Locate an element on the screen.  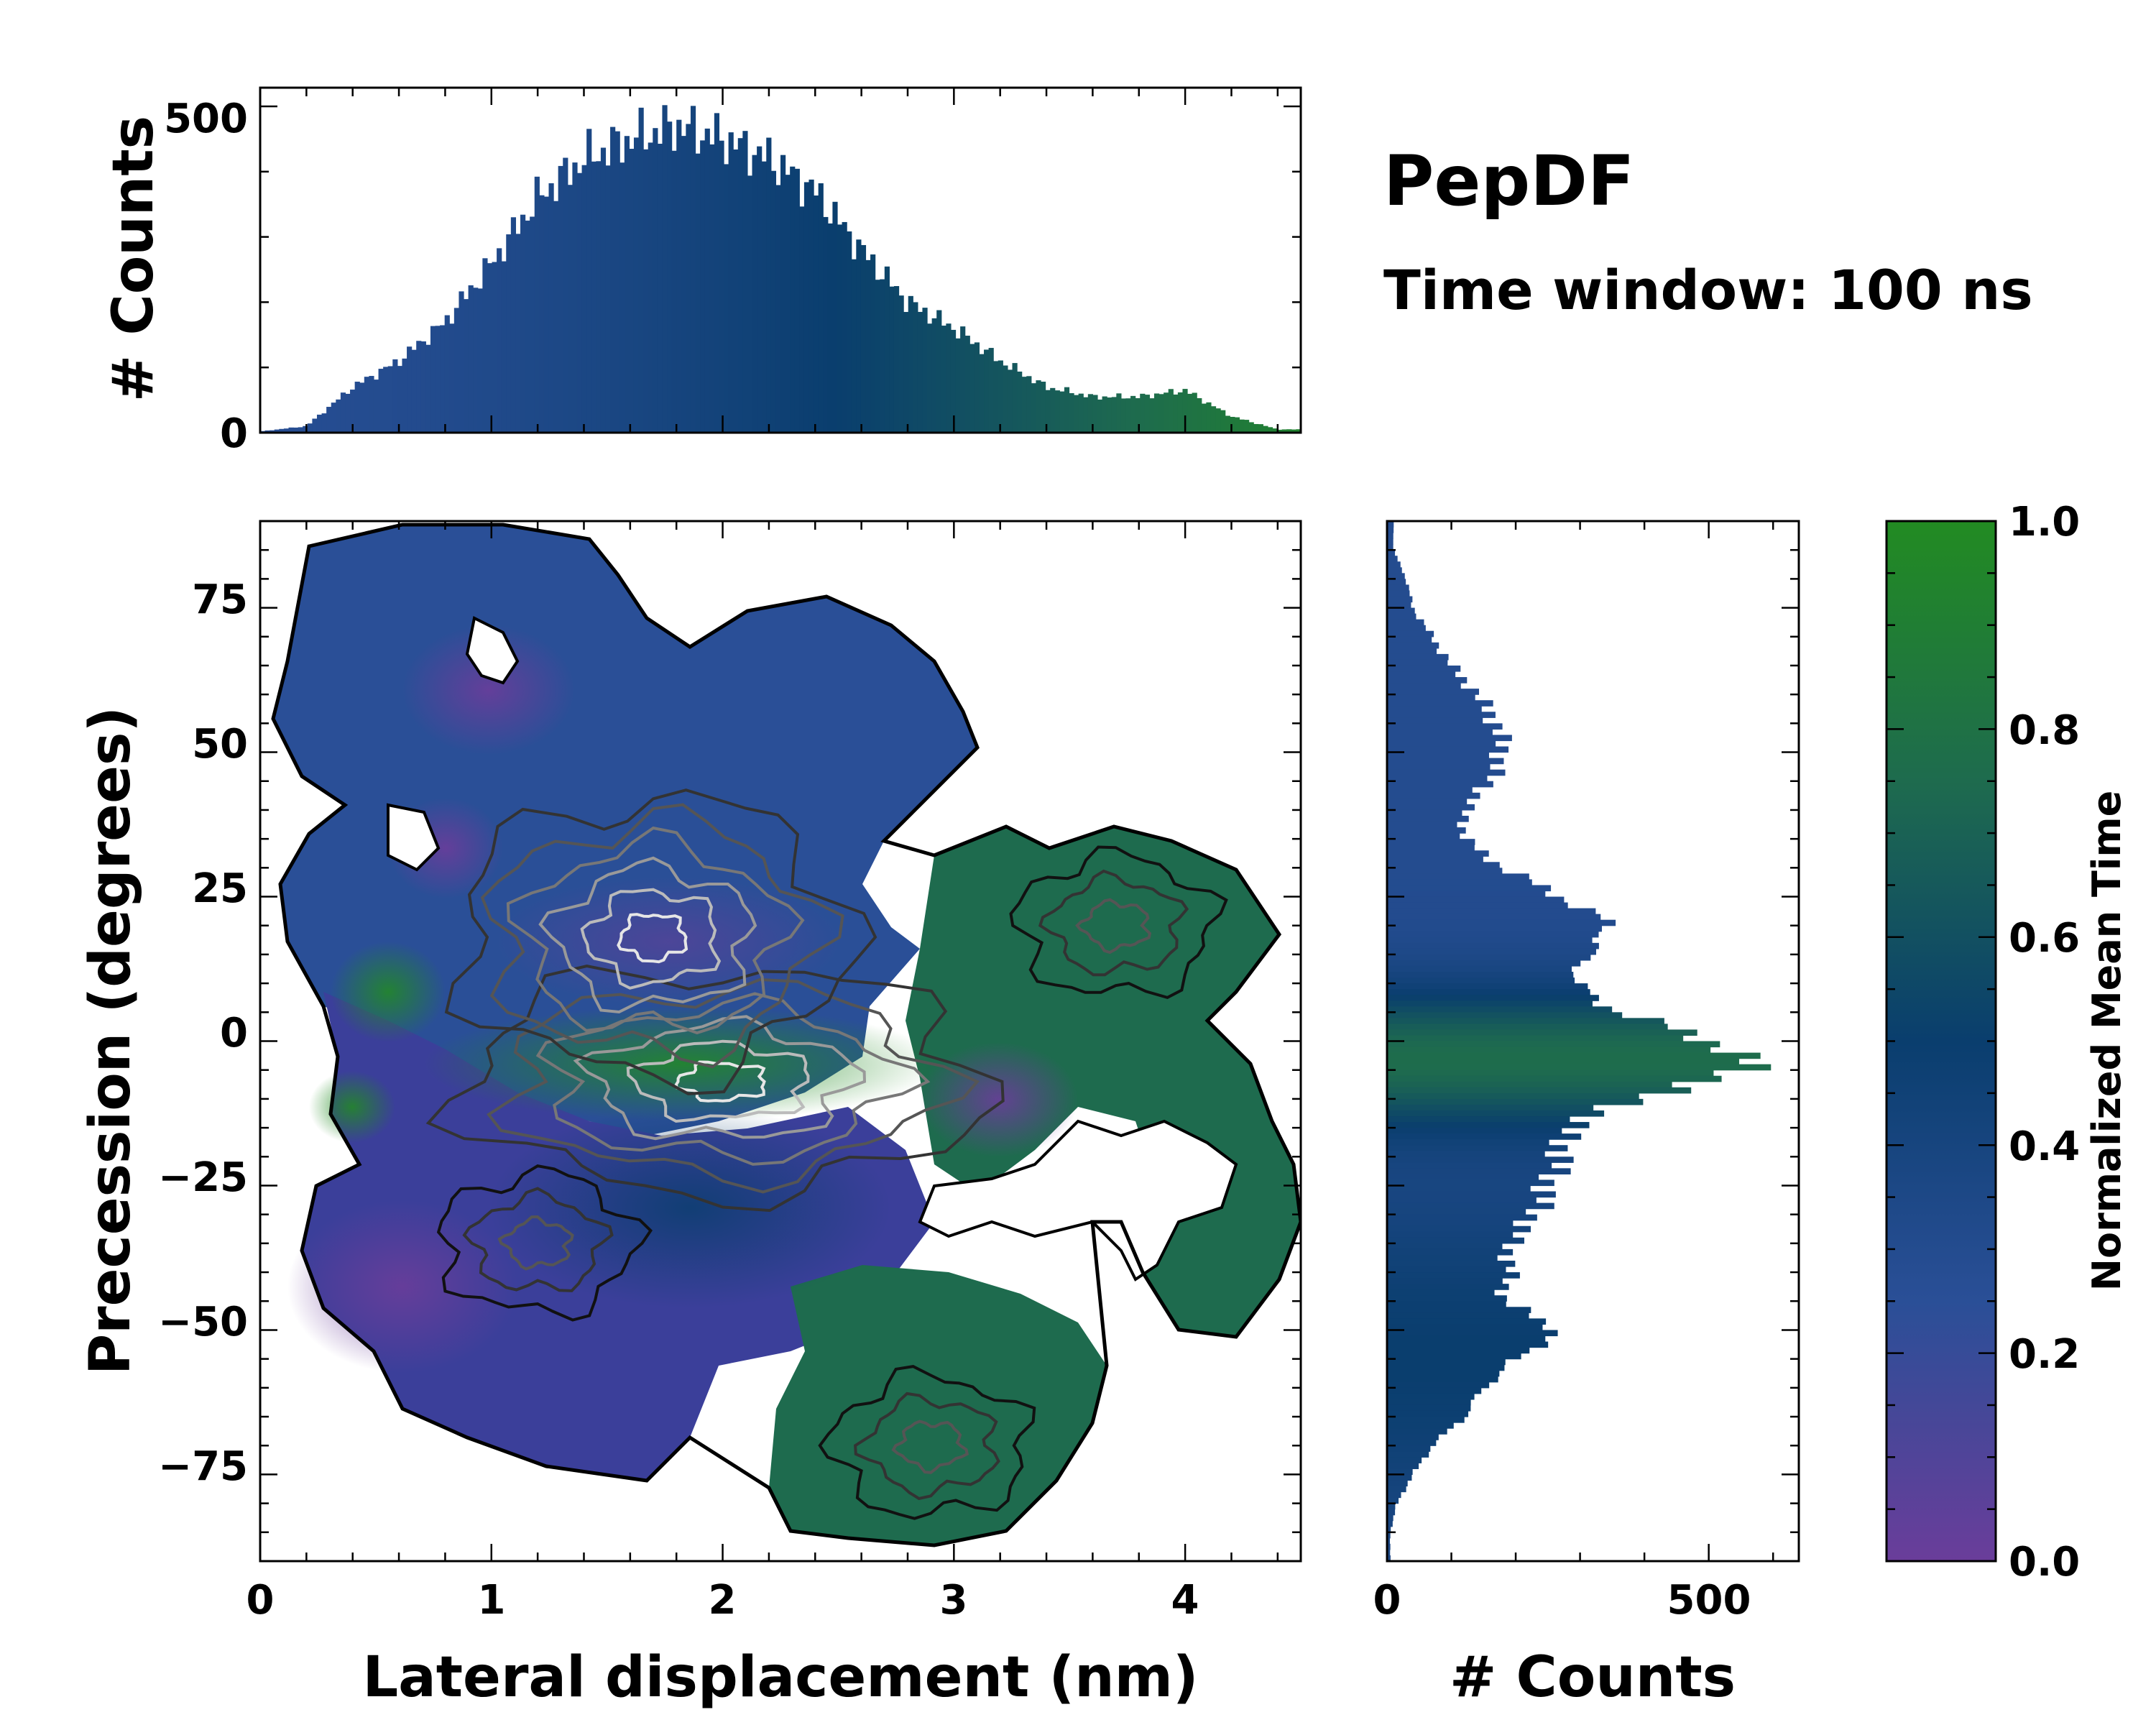
cbar-tick-0.8: 0.8 is located at coordinates (2044, 730).